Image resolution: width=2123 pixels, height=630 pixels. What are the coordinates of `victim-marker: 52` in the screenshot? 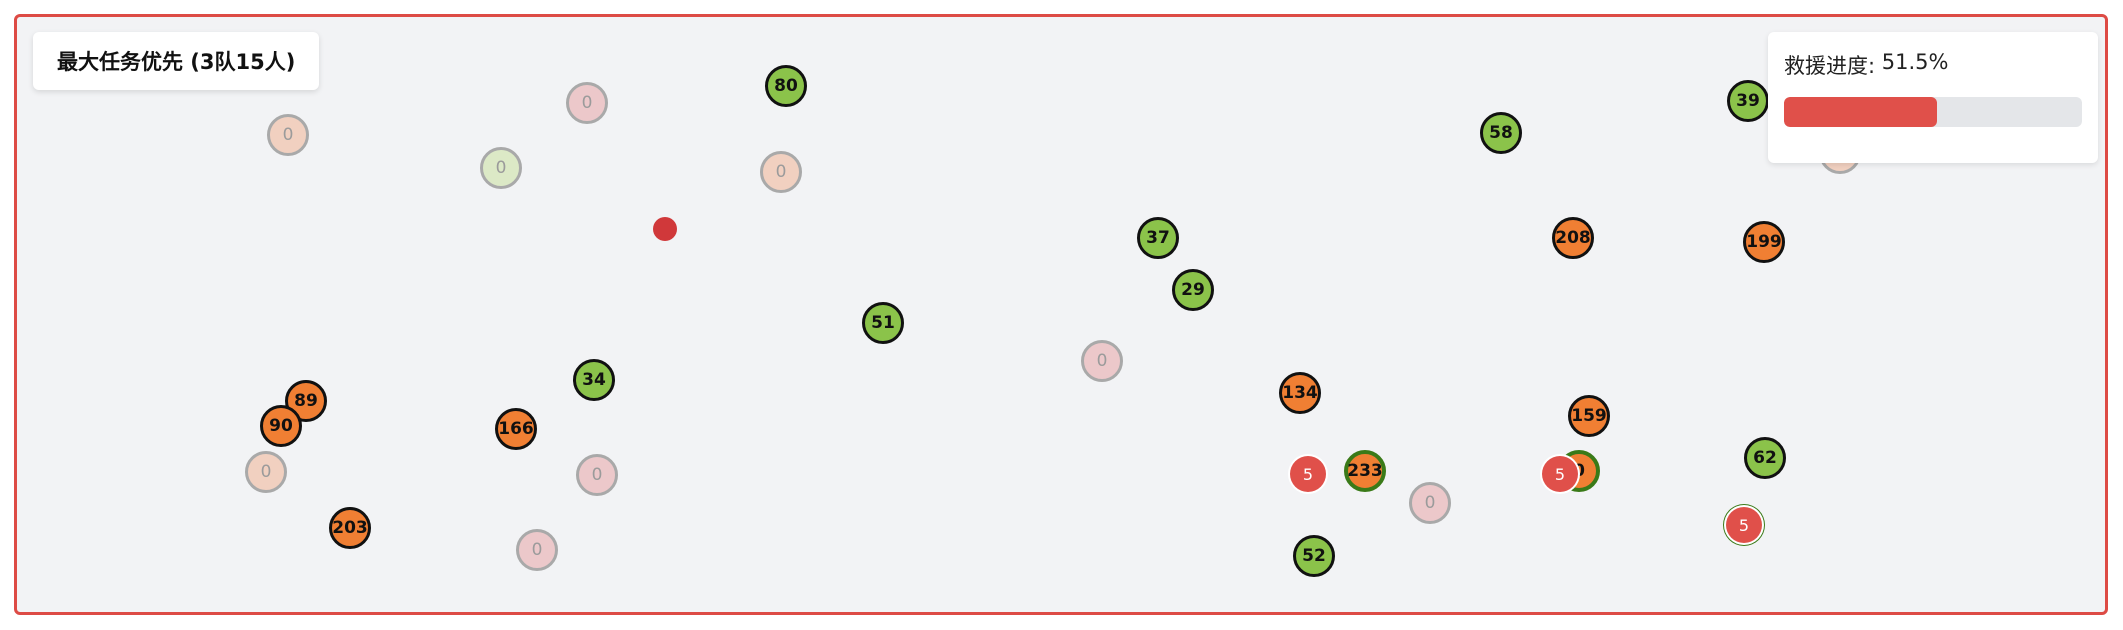 It's located at (1314, 556).